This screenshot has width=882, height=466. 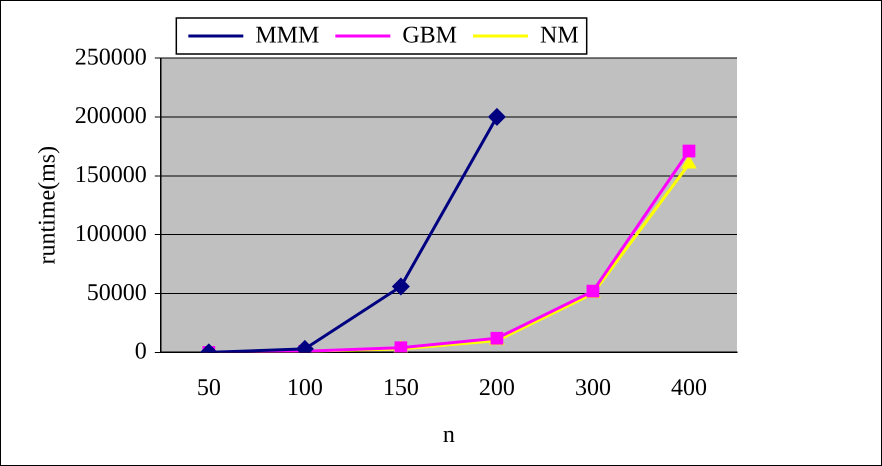 What do you see at coordinates (304, 388) in the screenshot?
I see `x-tick-label: 100` at bounding box center [304, 388].